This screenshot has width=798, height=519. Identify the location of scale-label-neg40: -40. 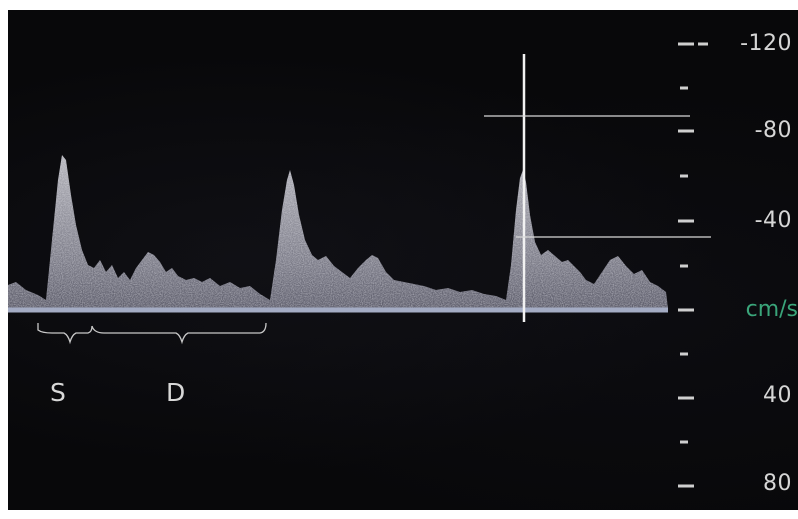
(773, 220).